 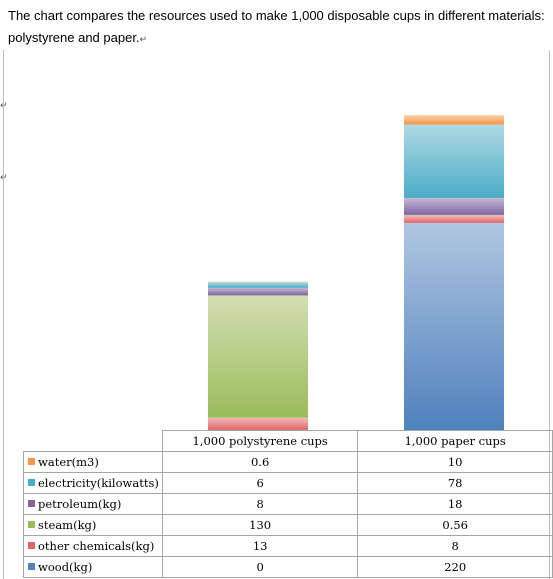 I want to click on data-label: 0, so click(x=260, y=567).